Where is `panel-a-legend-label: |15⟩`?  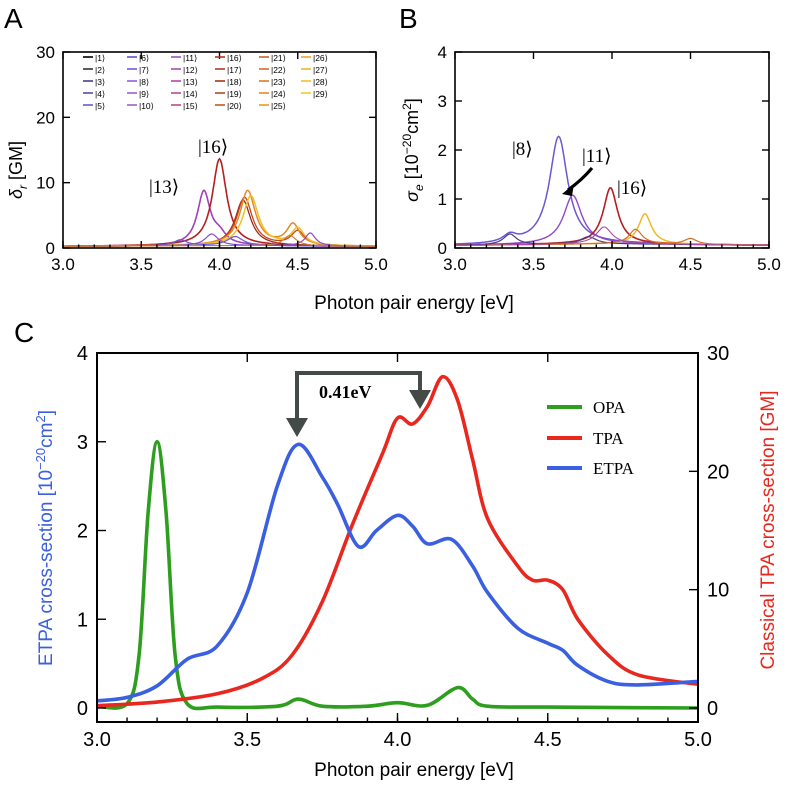 panel-a-legend-label: |15⟩ is located at coordinates (190, 106).